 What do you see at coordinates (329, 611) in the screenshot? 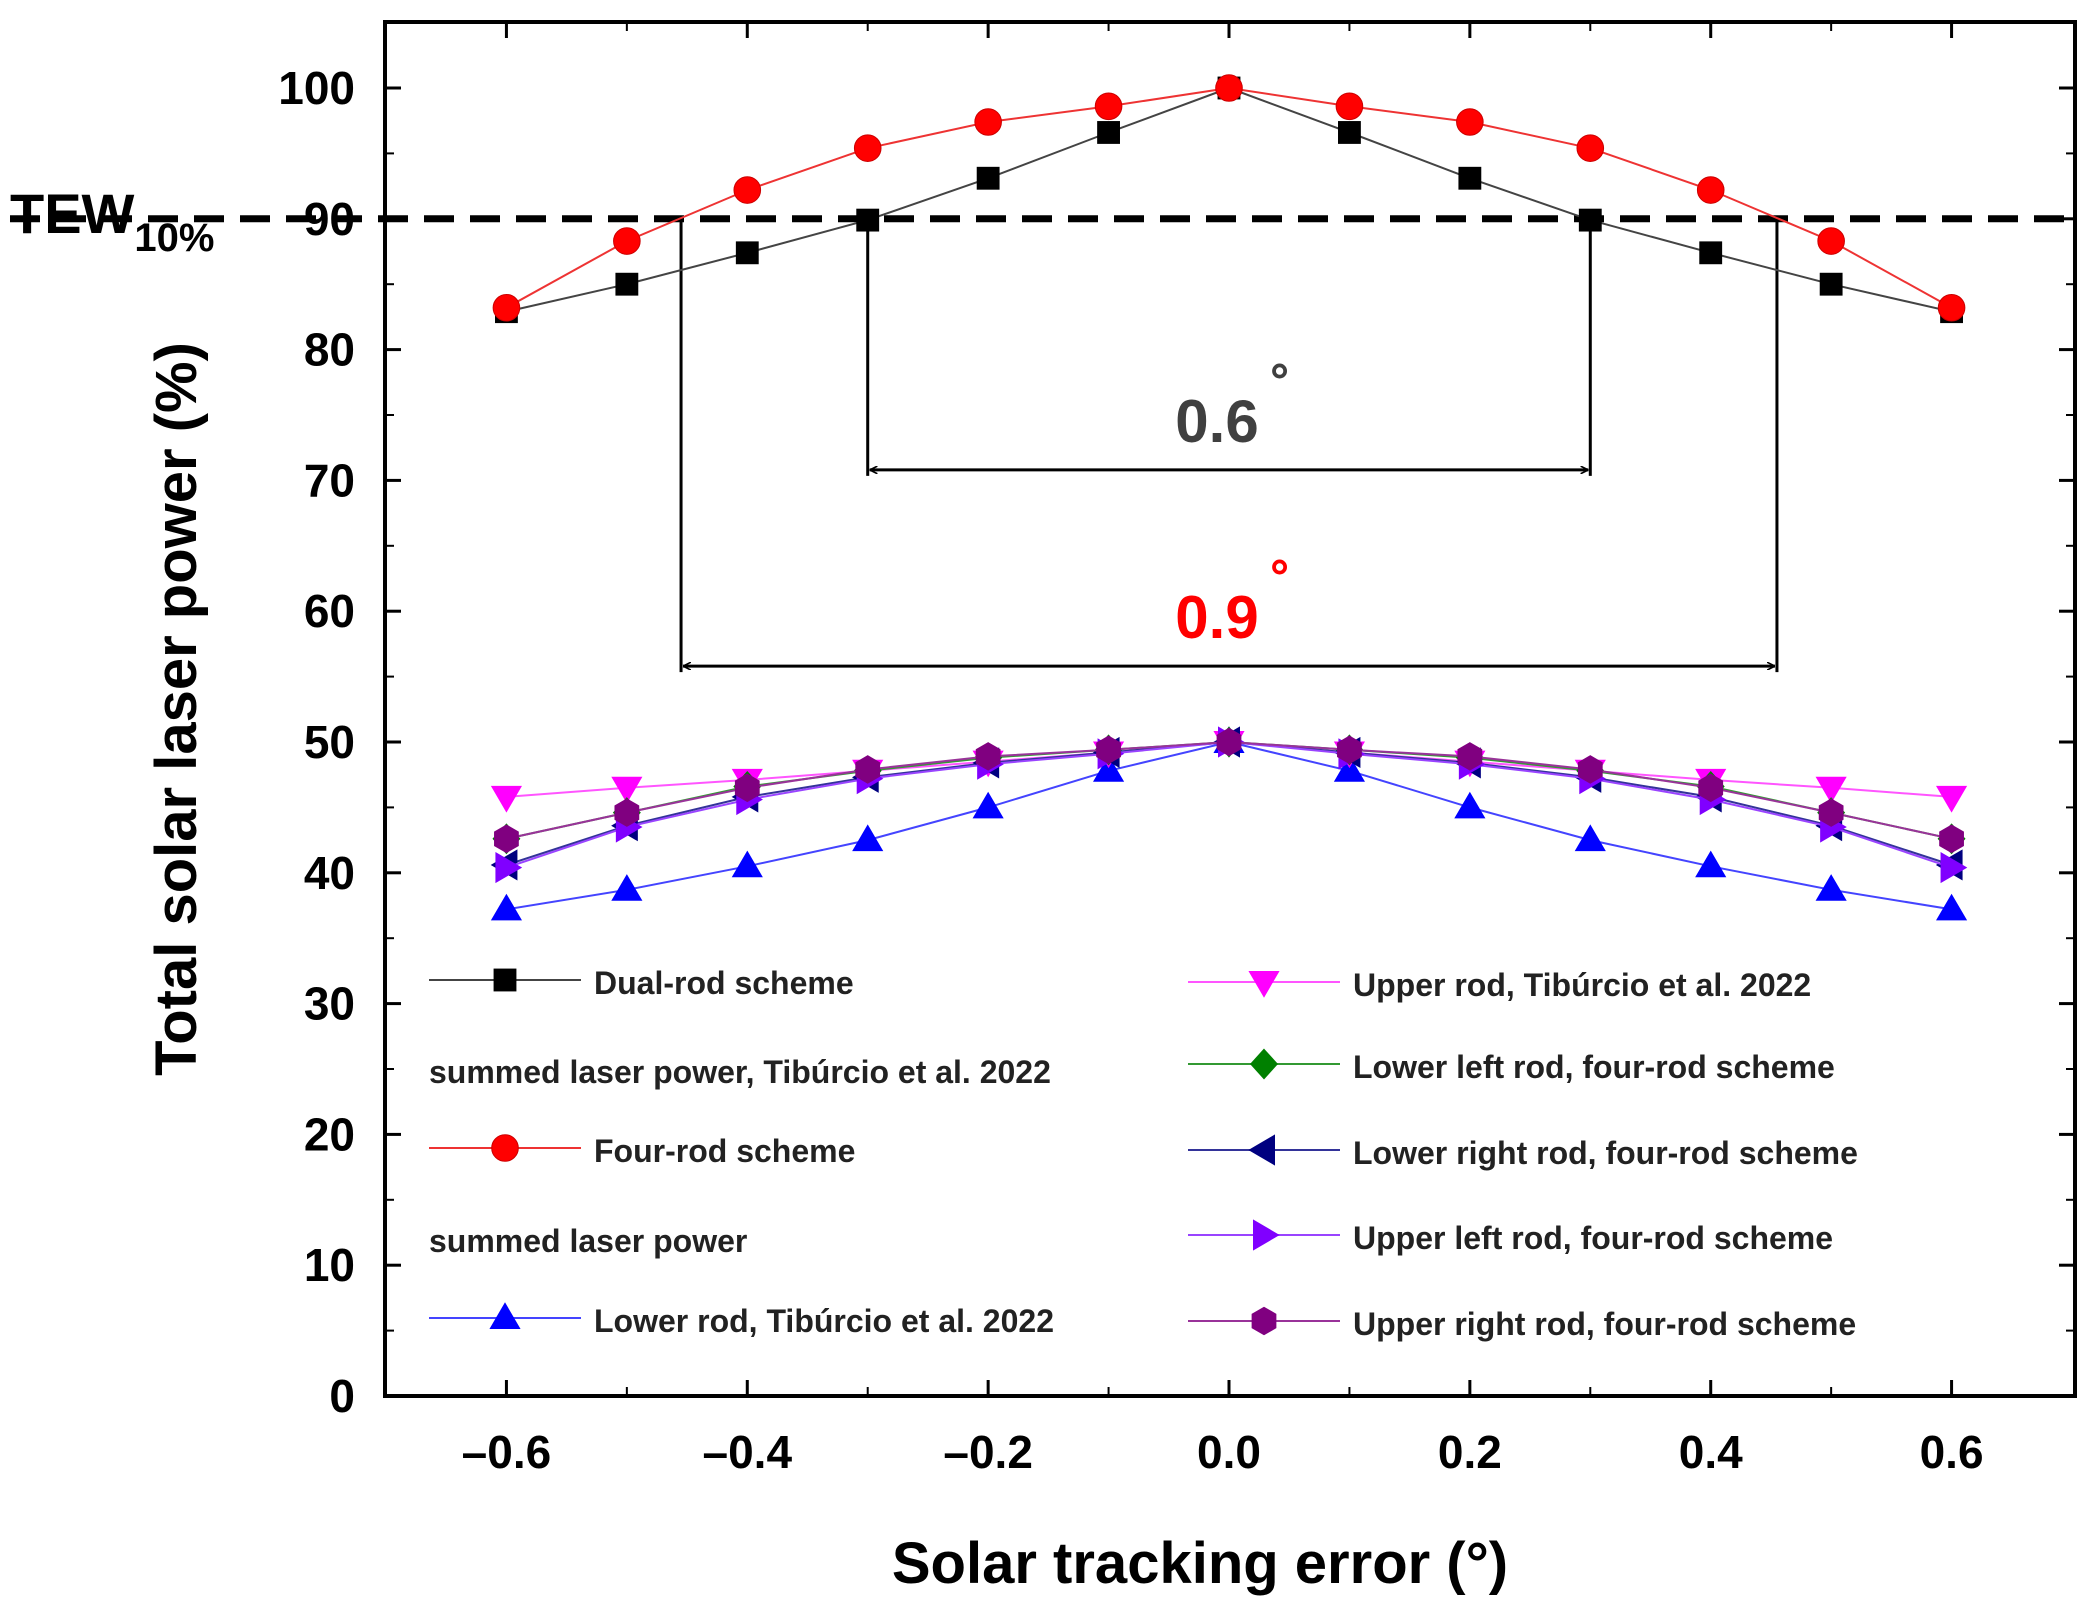
I see `y-tick-label: 60` at bounding box center [329, 611].